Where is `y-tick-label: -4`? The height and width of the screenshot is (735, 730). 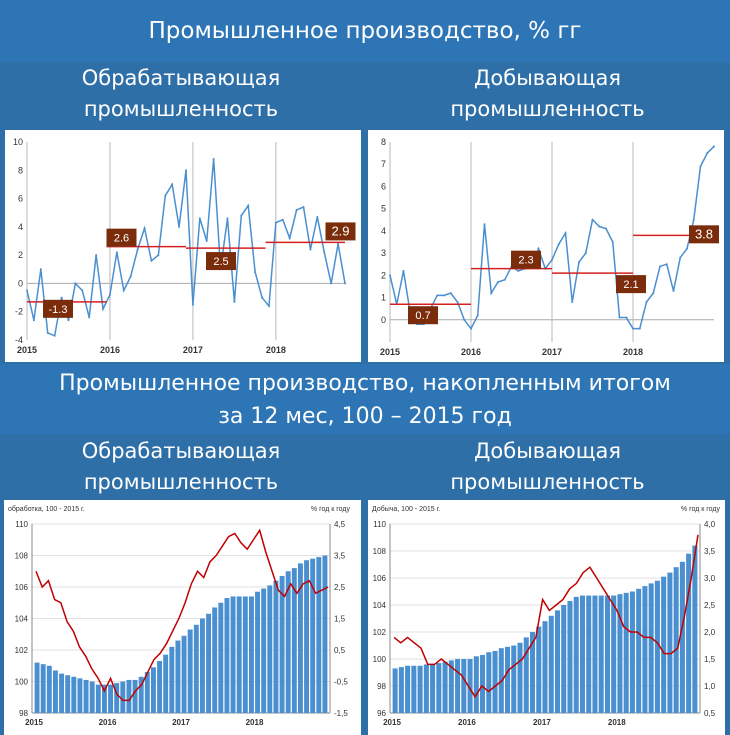
y-tick-label: -4 is located at coordinates (19, 340).